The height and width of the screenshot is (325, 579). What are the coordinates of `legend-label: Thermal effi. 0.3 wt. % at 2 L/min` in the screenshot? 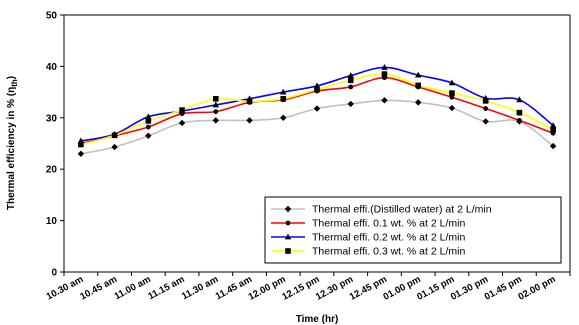 It's located at (388, 252).